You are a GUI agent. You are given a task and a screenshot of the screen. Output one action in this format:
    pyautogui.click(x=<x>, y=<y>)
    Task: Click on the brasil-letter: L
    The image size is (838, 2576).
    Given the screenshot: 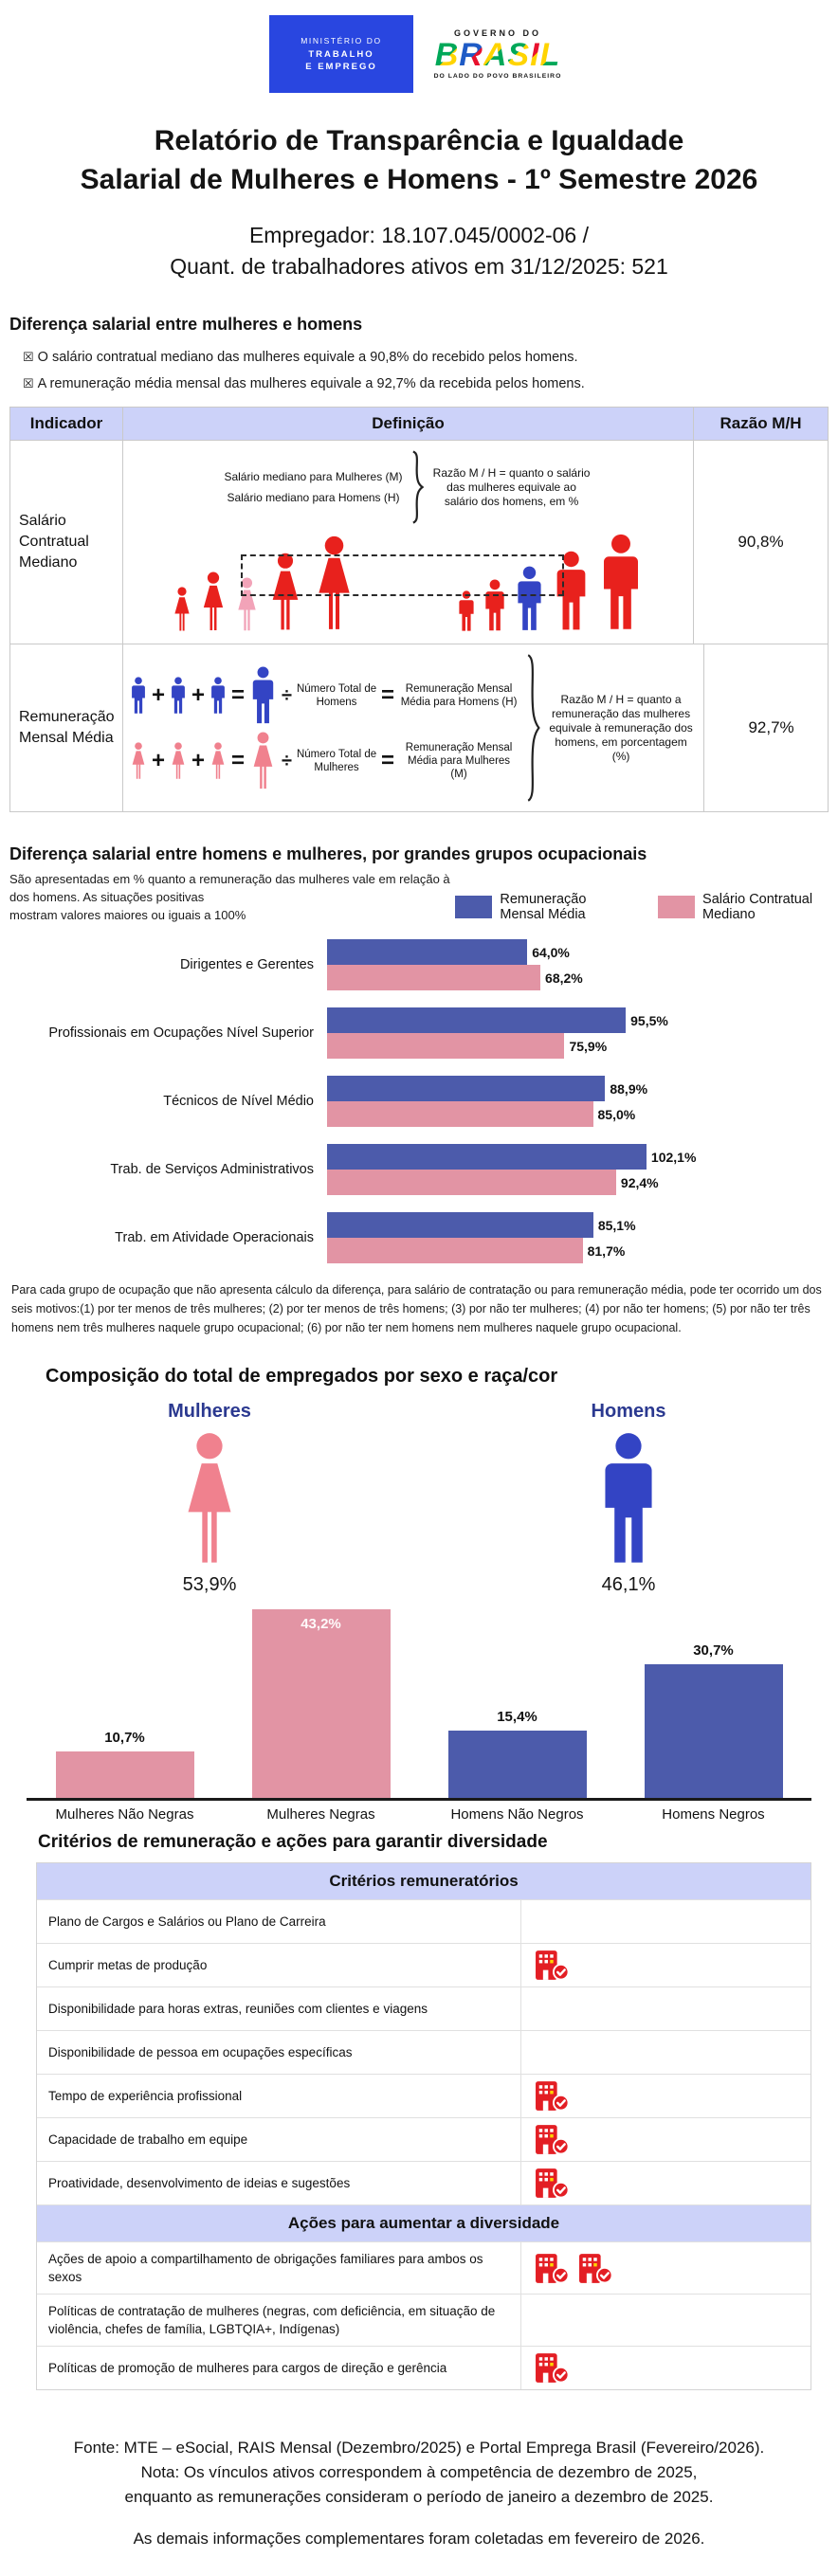 What is the action you would take?
    pyautogui.click(x=550, y=55)
    